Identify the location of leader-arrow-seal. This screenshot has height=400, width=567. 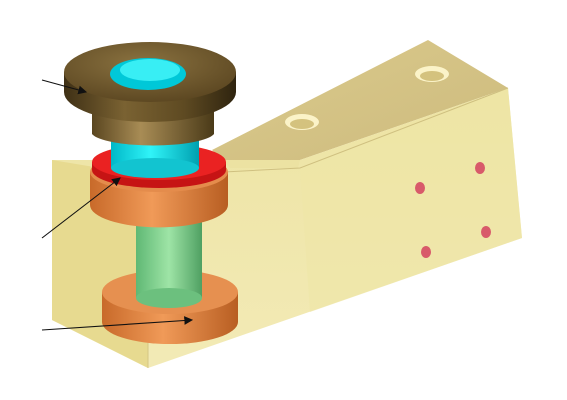
(81, 208).